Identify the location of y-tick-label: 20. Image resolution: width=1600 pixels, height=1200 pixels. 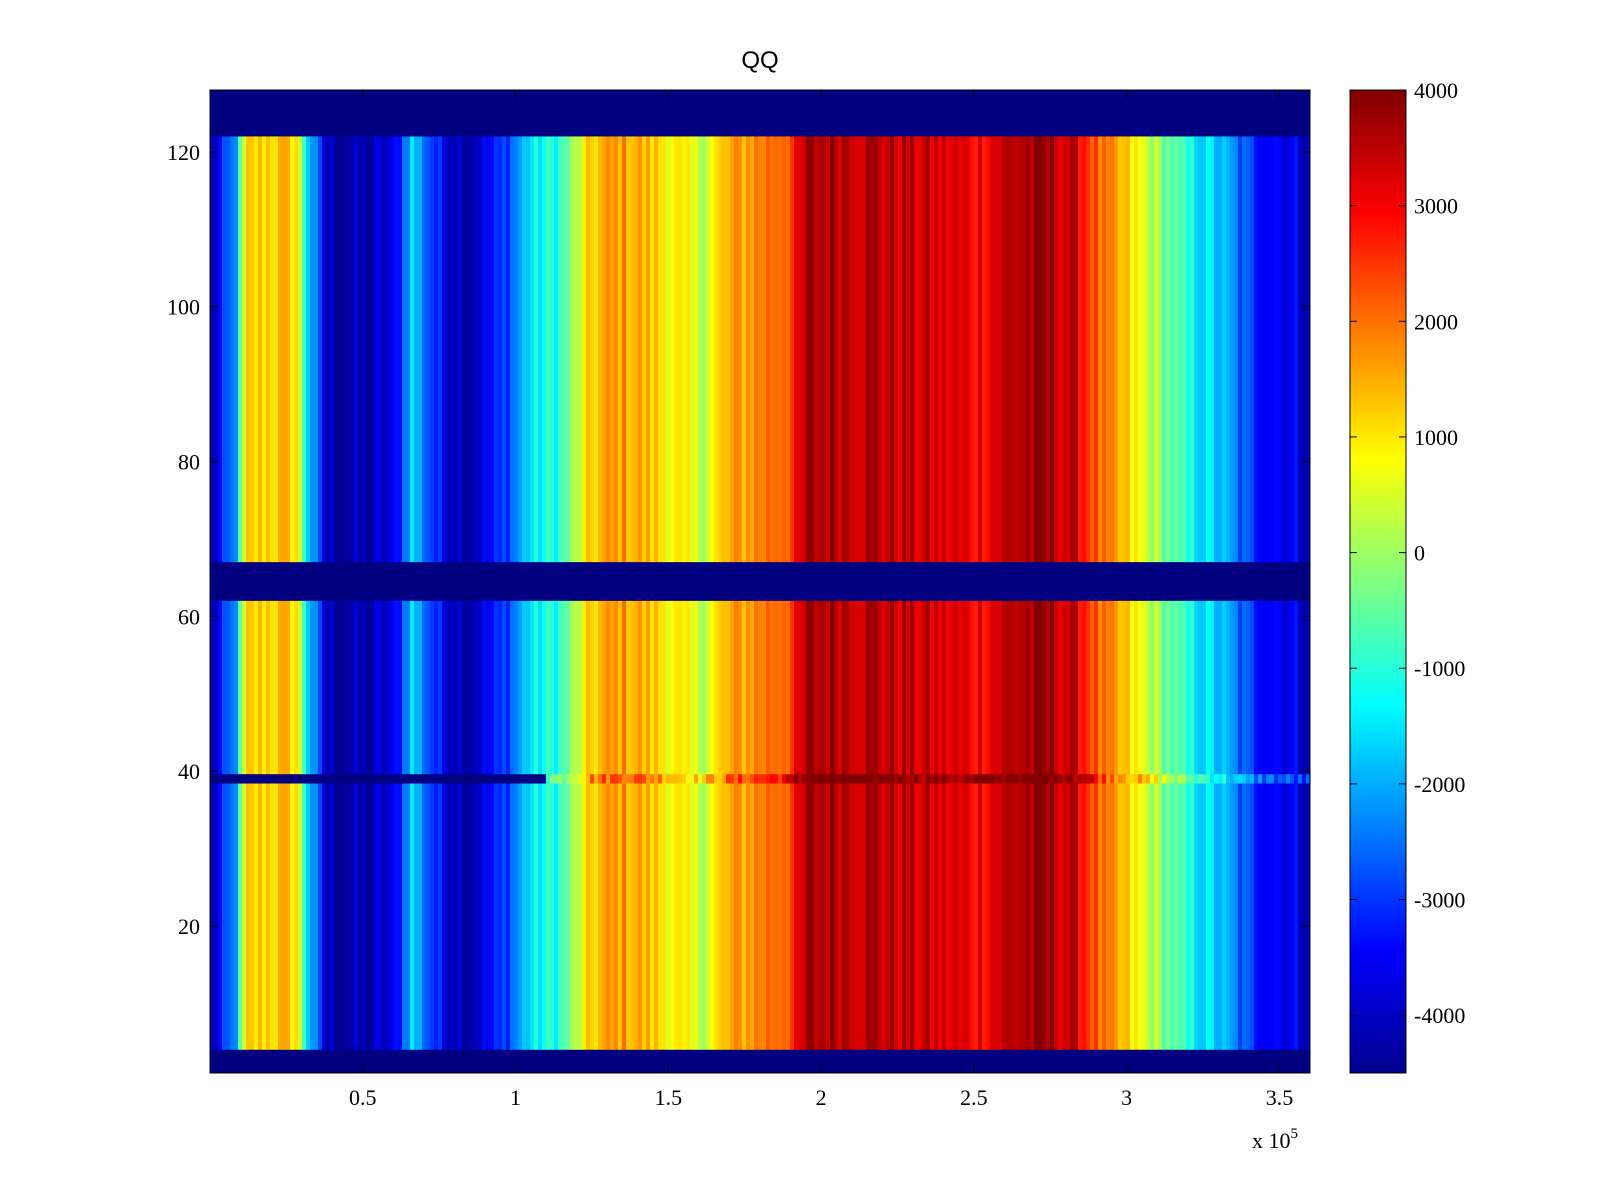
(189, 926).